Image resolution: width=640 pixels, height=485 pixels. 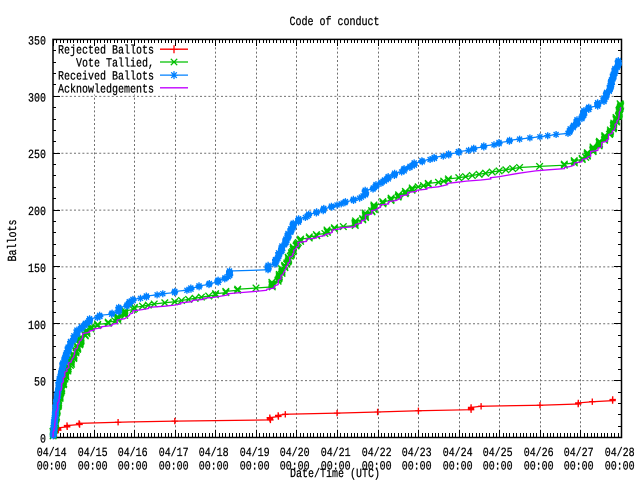 What do you see at coordinates (336, 453) in the screenshot?
I see `svg-text: 04/21` at bounding box center [336, 453].